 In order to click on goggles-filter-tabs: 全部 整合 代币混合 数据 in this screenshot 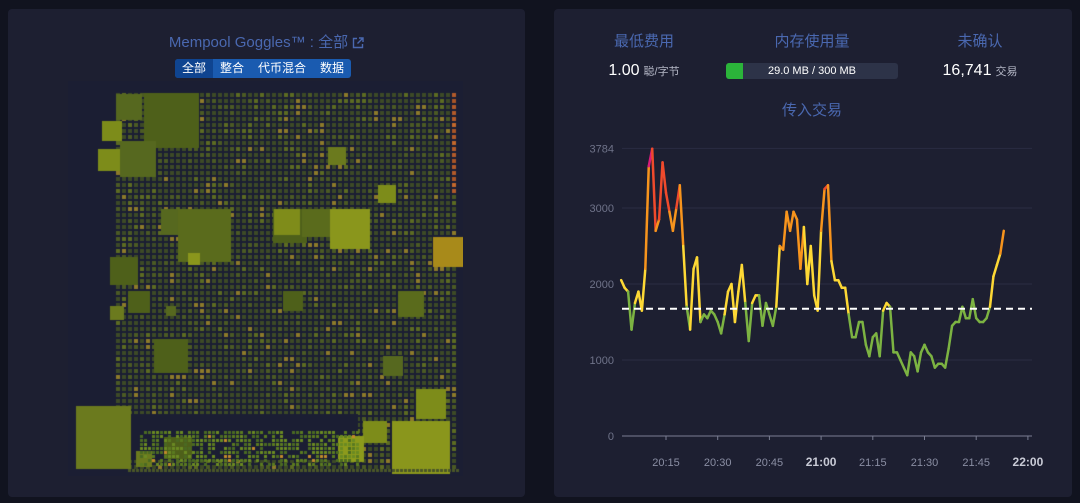, I will do `click(263, 68)`.